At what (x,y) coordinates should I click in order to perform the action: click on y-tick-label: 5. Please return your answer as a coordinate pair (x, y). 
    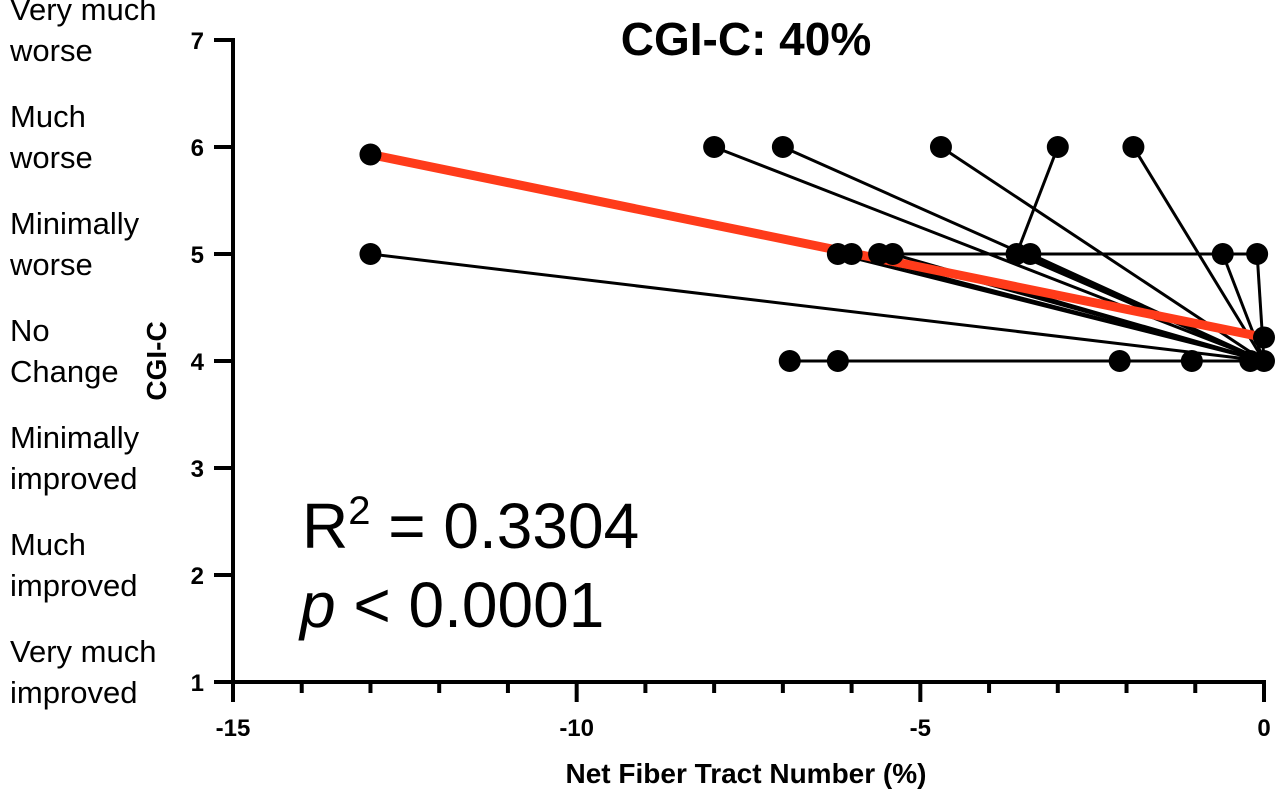
    Looking at the image, I should click on (197, 255).